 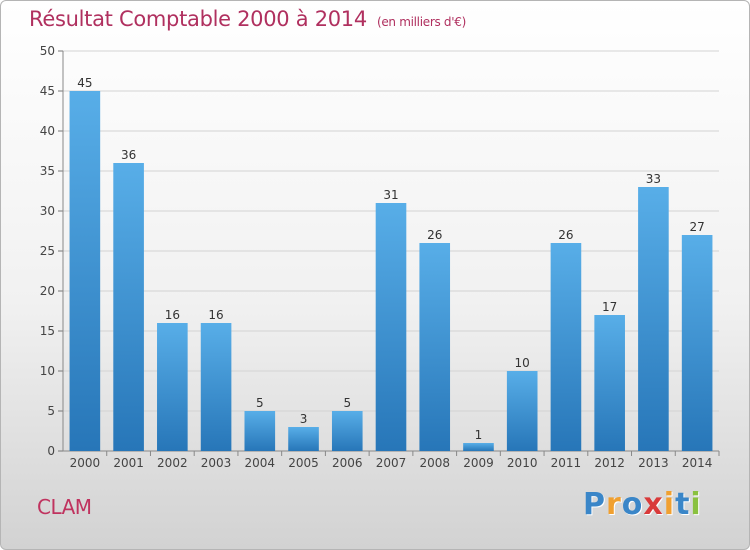 I want to click on x-tick-label: 2014, so click(x=697, y=463).